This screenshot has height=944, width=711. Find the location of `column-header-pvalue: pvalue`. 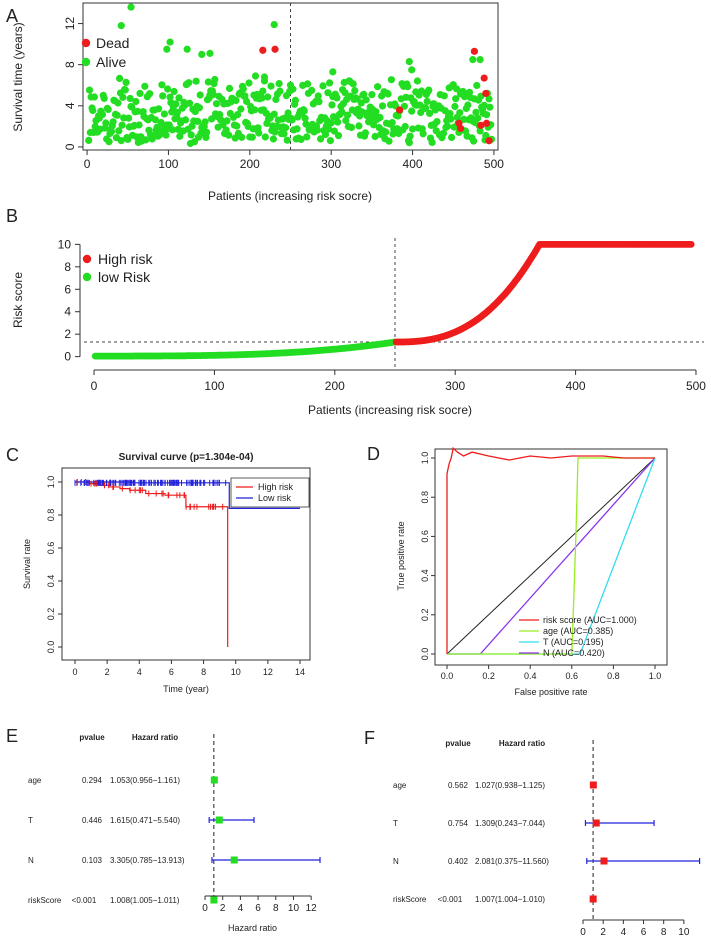

column-header-pvalue: pvalue is located at coordinates (458, 743).